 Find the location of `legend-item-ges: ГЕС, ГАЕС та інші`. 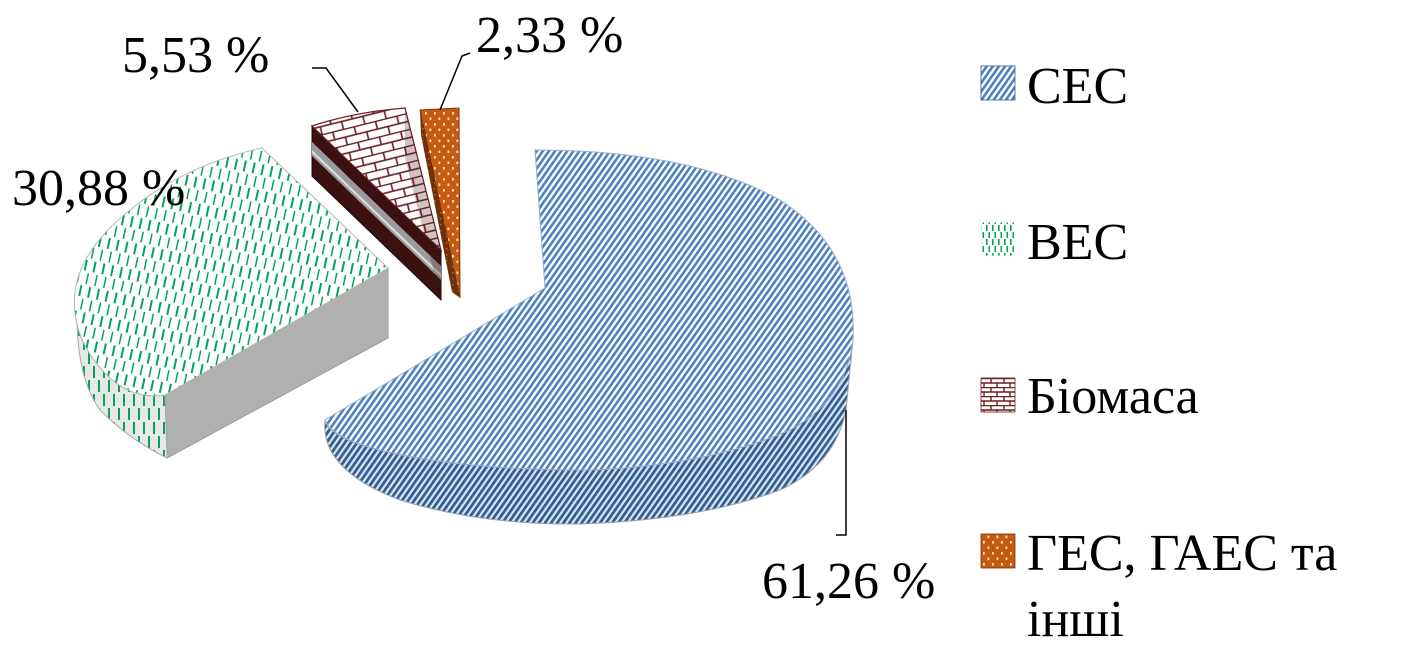

legend-item-ges: ГЕС, ГАЕС та інші is located at coordinates (1165, 586).